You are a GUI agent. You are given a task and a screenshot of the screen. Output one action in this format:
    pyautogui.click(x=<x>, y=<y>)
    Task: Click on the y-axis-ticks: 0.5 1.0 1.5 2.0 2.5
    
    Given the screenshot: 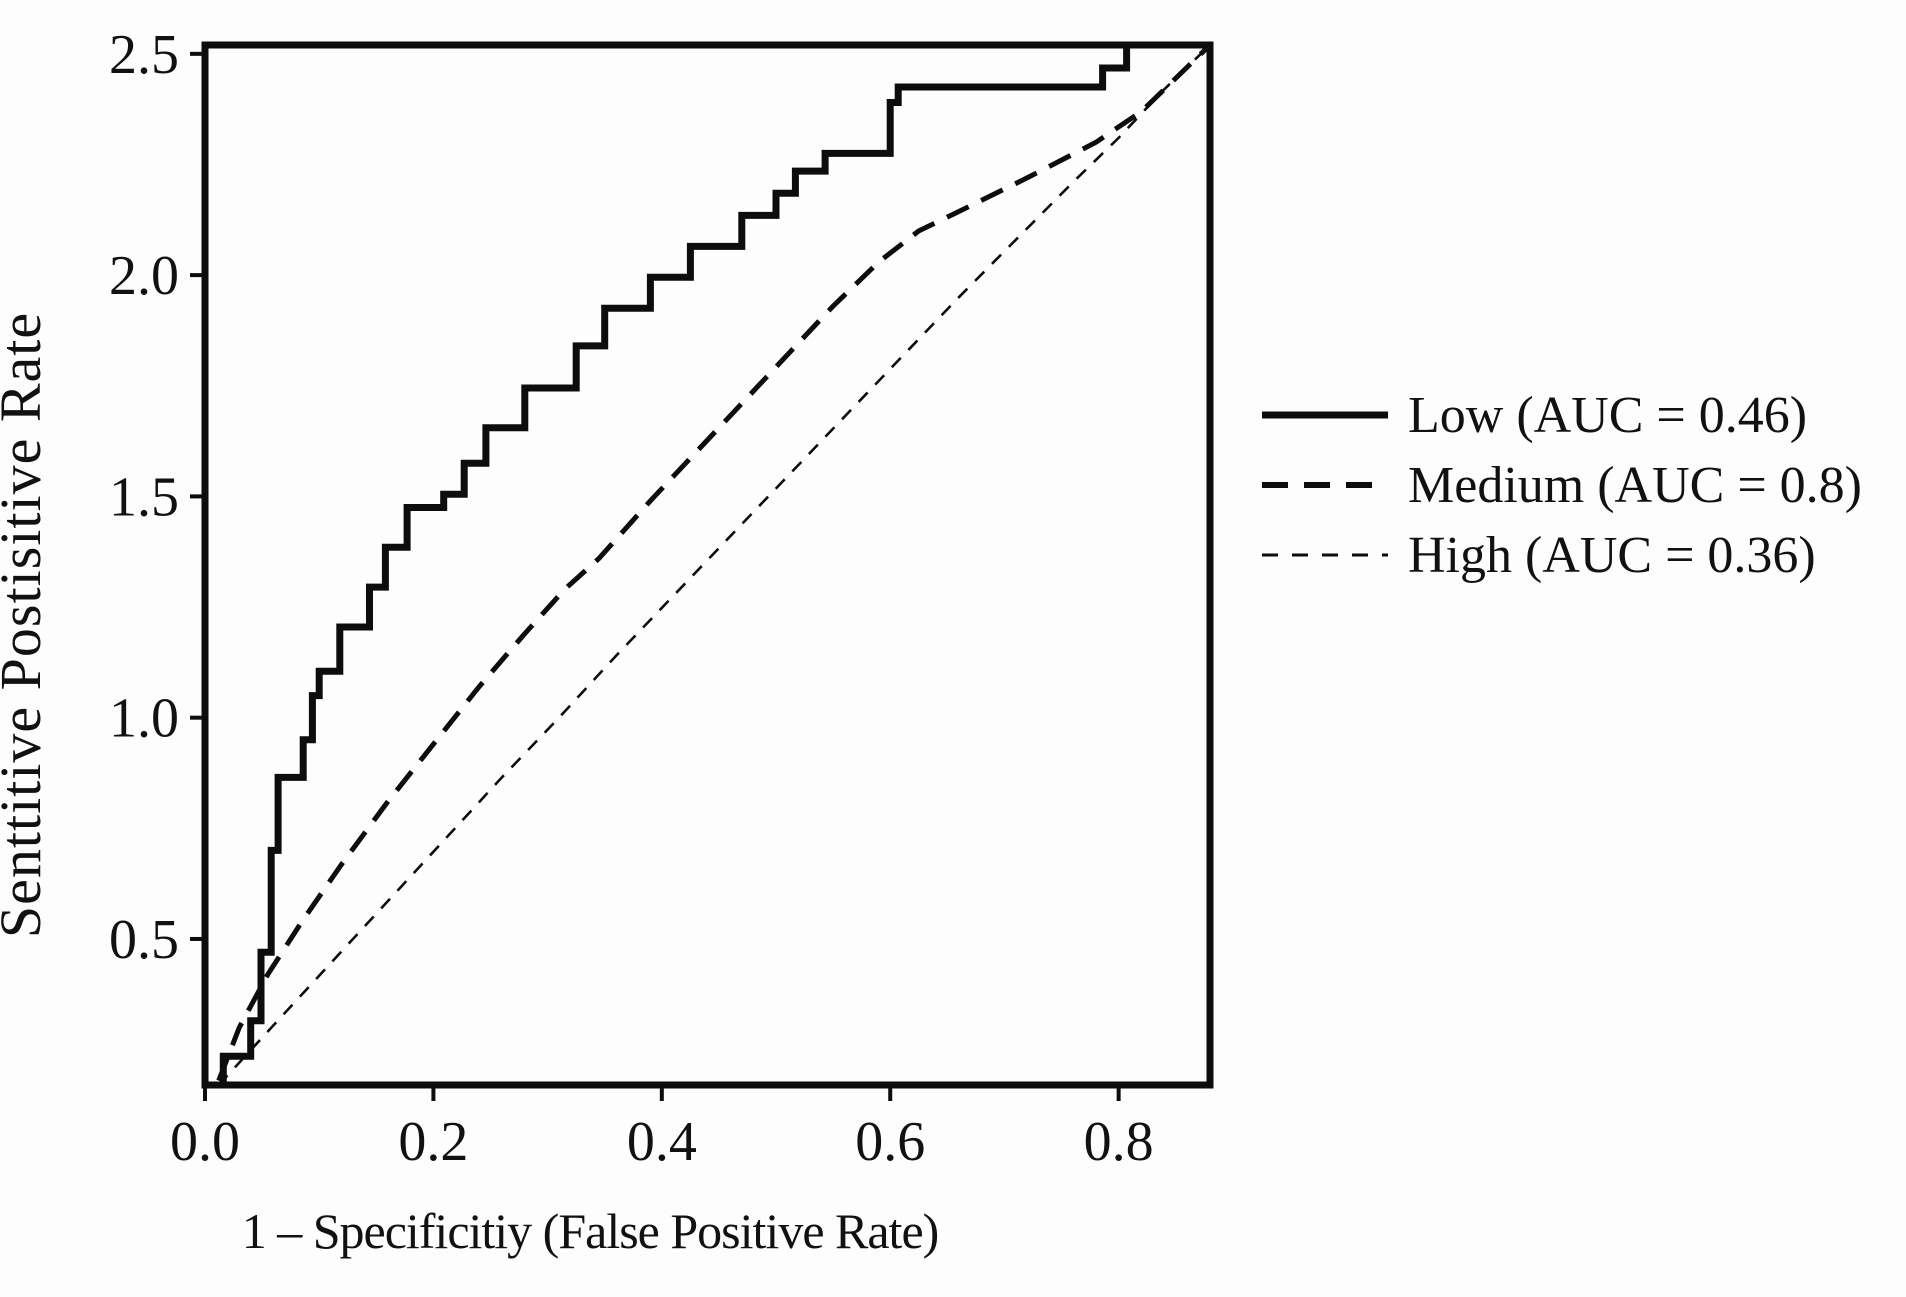 What is the action you would take?
    pyautogui.click(x=157, y=497)
    